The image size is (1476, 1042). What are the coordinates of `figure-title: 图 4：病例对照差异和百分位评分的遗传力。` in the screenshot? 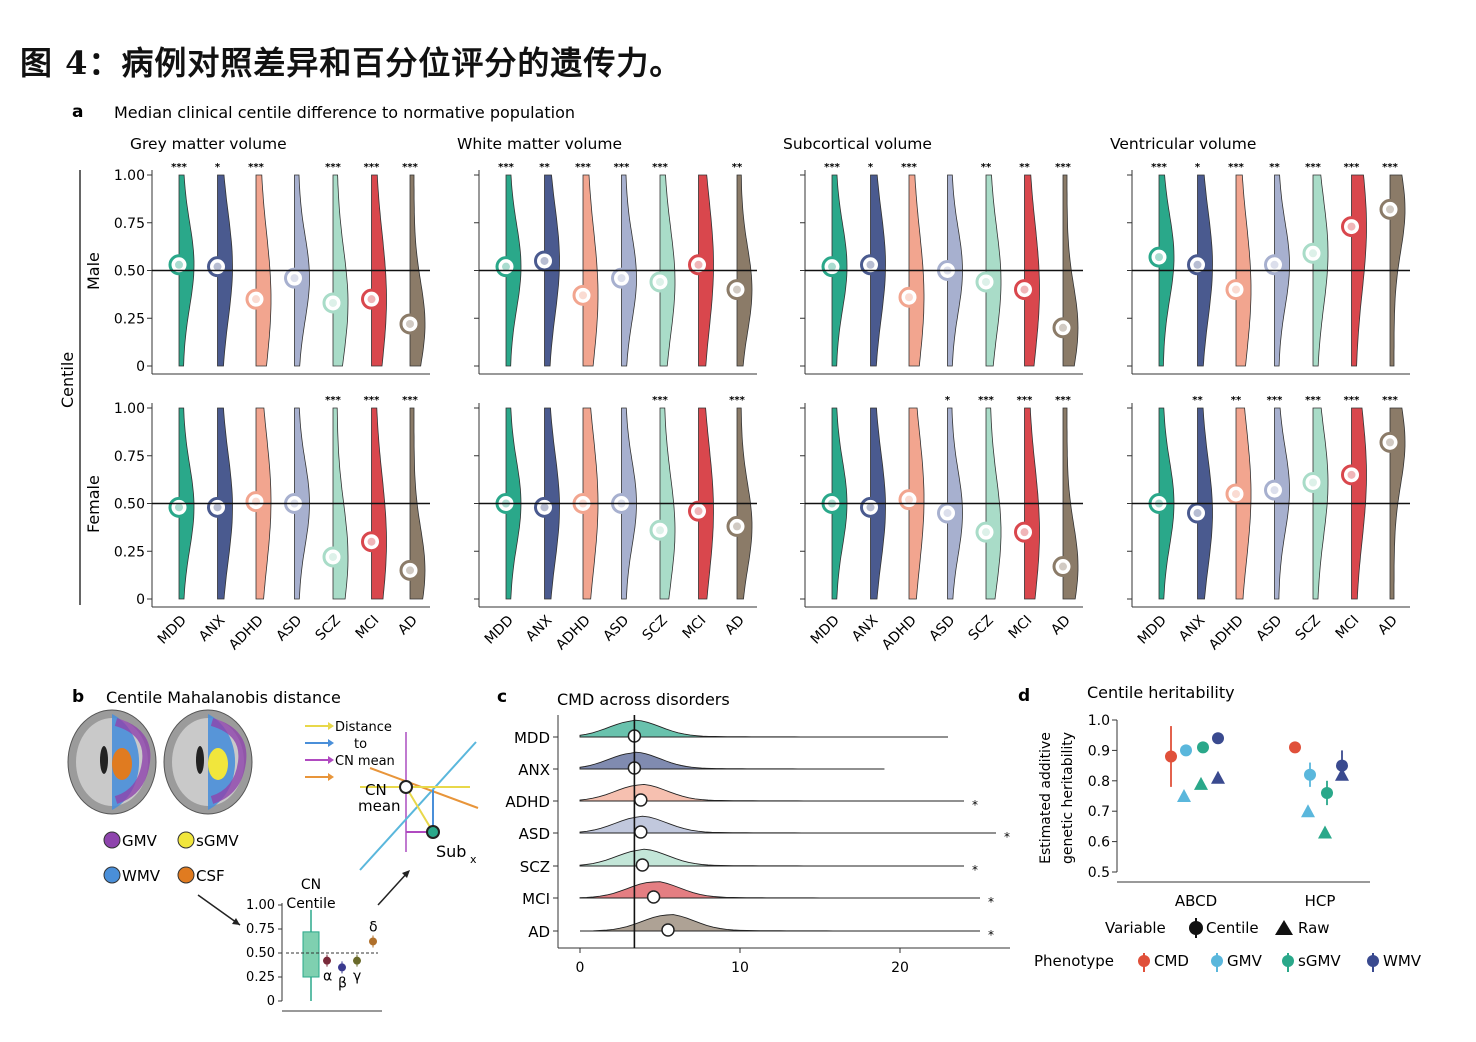 It's located at (351, 63).